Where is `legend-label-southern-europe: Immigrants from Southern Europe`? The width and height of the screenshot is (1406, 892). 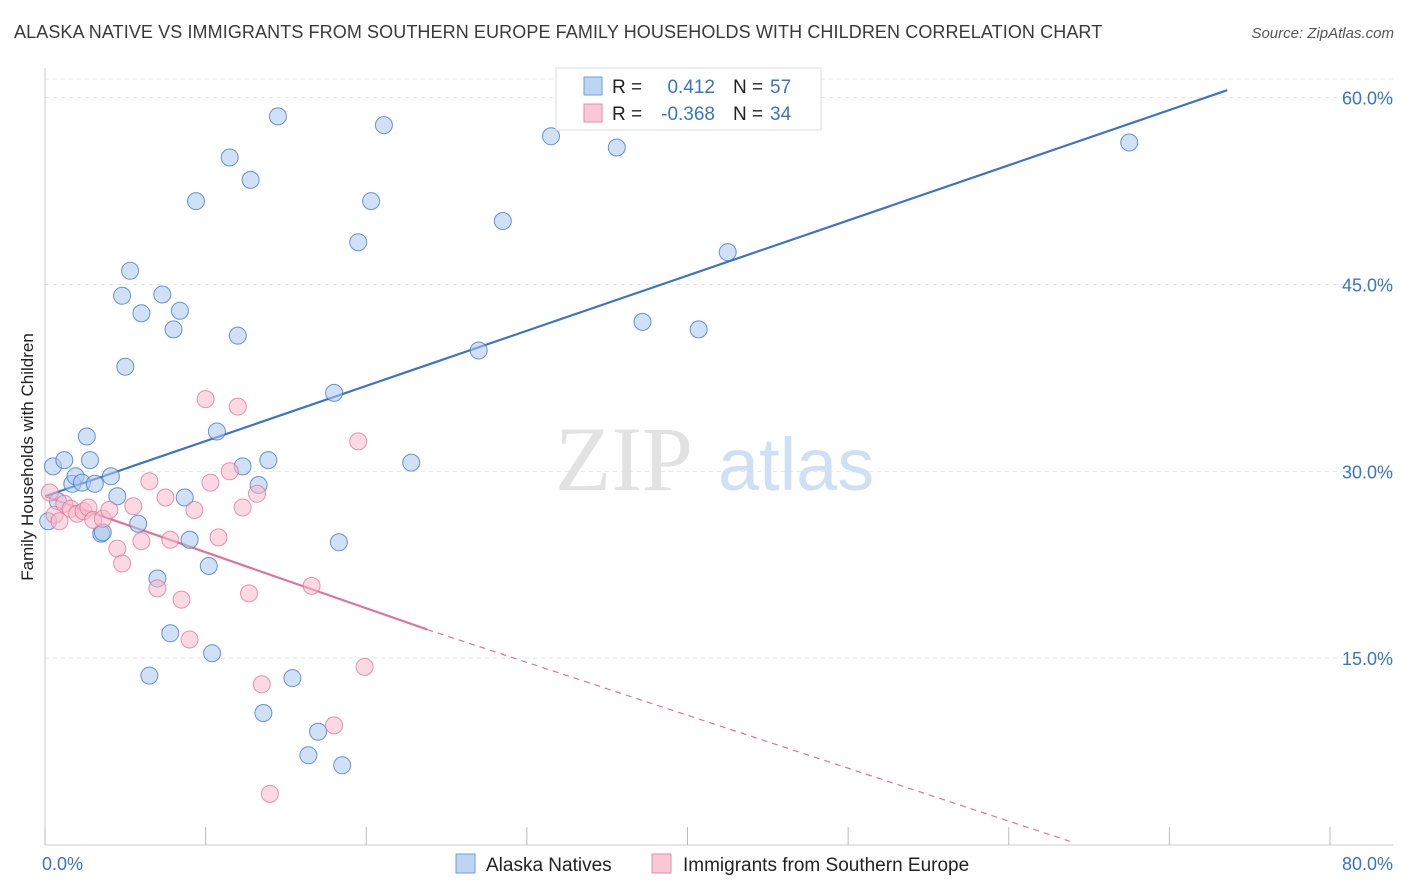 legend-label-southern-europe: Immigrants from Southern Europe is located at coordinates (826, 865).